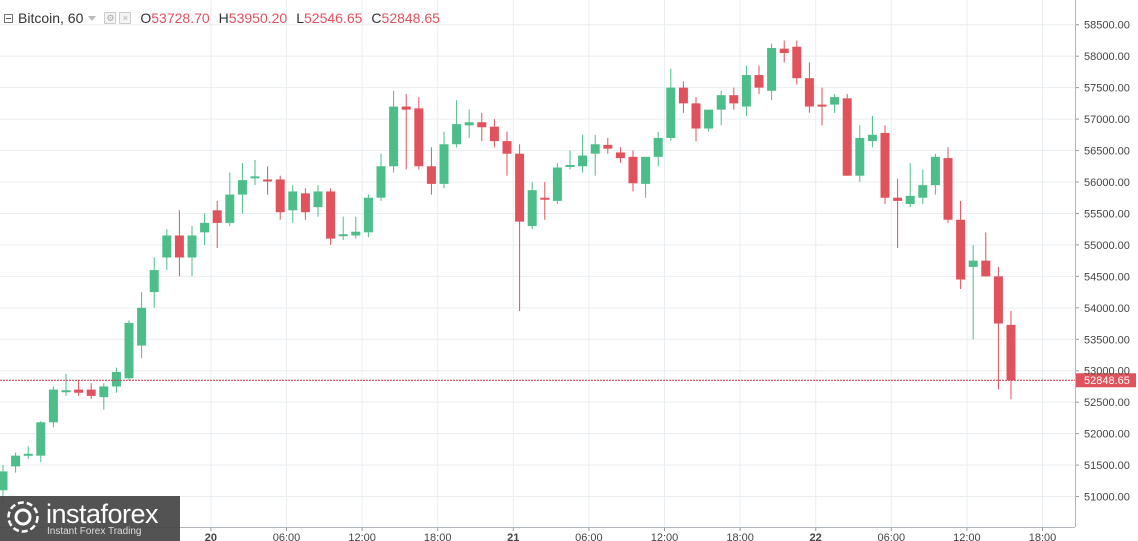  What do you see at coordinates (1107, 57) in the screenshot?
I see `y-tick-label: 58000.00` at bounding box center [1107, 57].